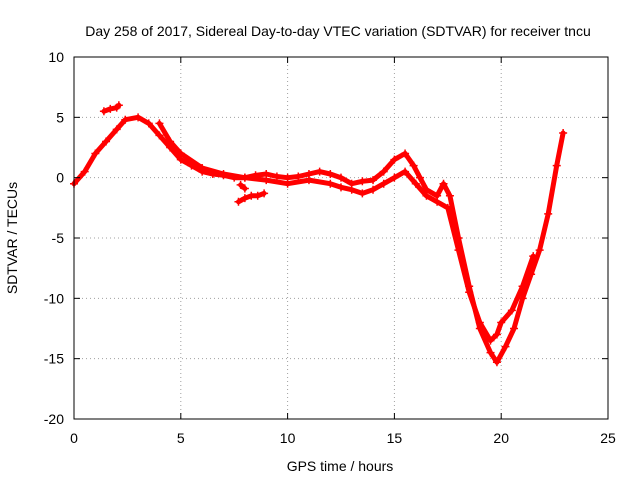 Image resolution: width=640 pixels, height=480 pixels. Describe the element at coordinates (12, 238) in the screenshot. I see `y-axis-label: SDTVAR / TECUs` at that location.